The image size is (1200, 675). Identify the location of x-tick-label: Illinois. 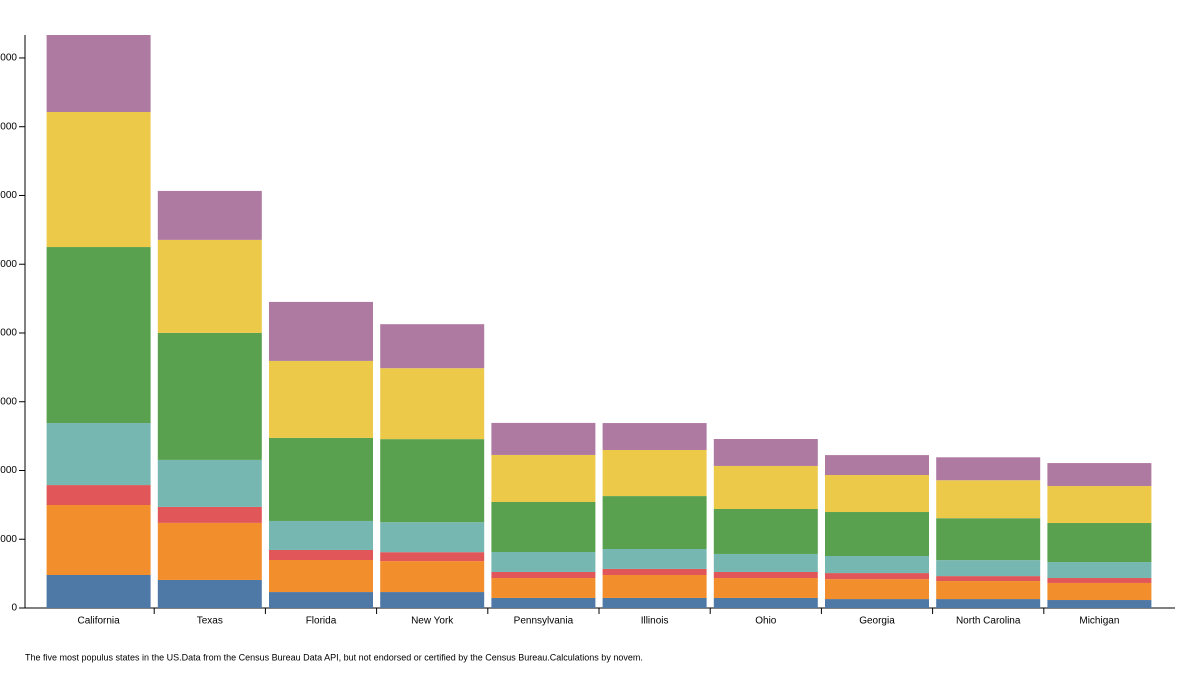
(655, 621).